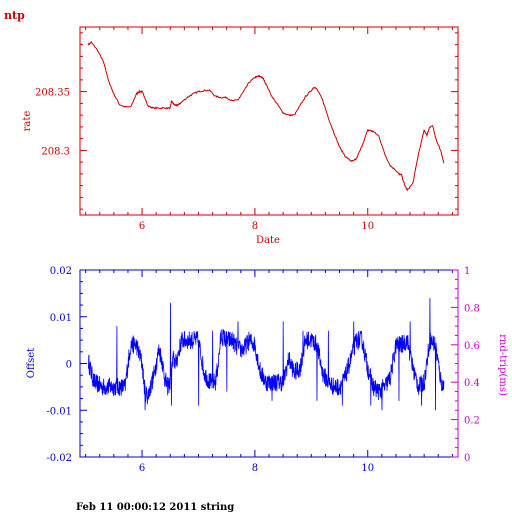  I want to click on offset-x-tick-label: 6, so click(142, 468).